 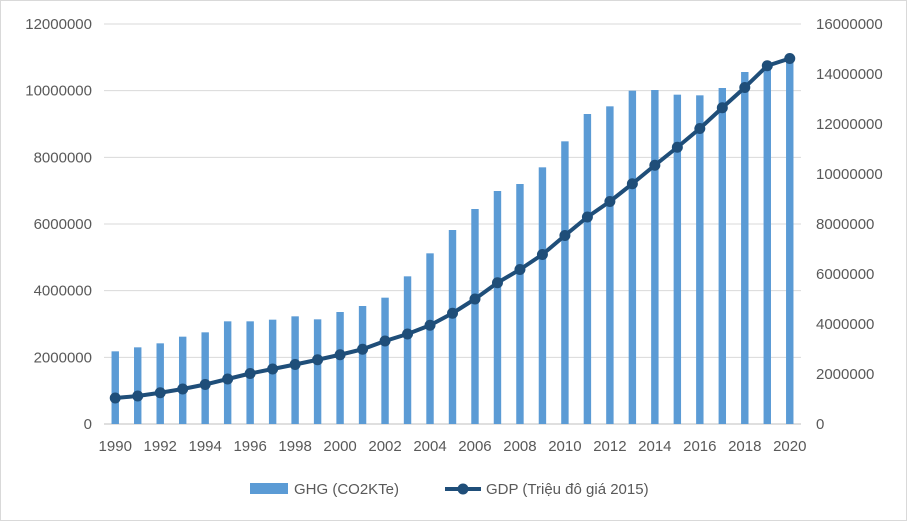 What do you see at coordinates (63, 357) in the screenshot?
I see `left-tick-label: 2000000` at bounding box center [63, 357].